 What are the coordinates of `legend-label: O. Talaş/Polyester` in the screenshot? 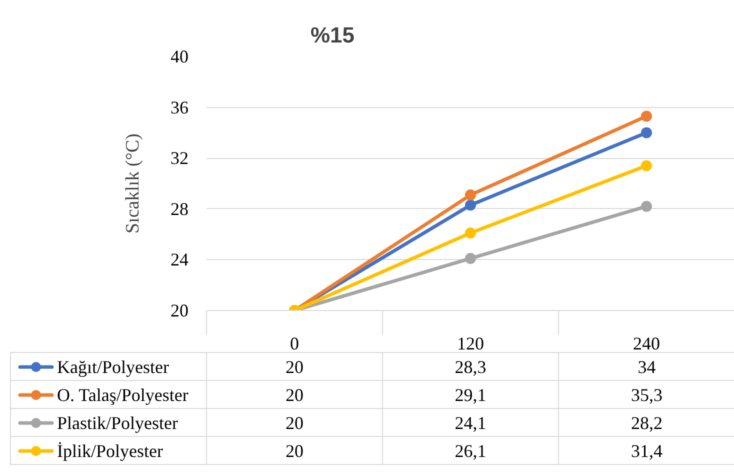 It's located at (122, 394).